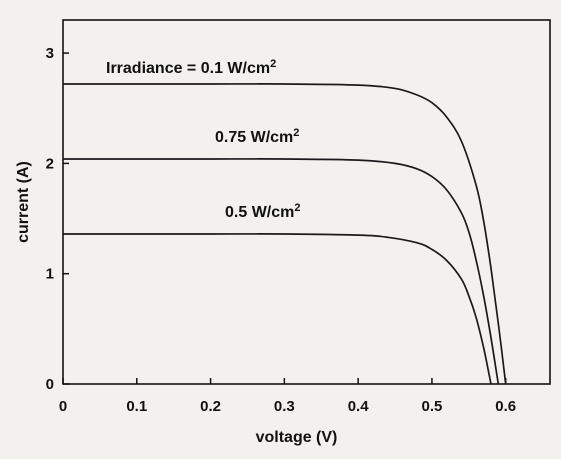 The height and width of the screenshot is (459, 561). I want to click on series-label-2: 0.5 W/cm2, so click(262, 211).